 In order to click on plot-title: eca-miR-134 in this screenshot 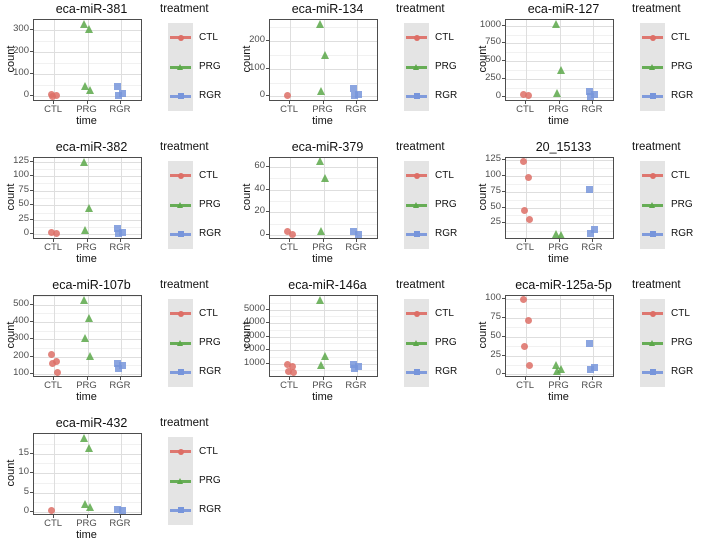, I will do `click(327, 9)`.